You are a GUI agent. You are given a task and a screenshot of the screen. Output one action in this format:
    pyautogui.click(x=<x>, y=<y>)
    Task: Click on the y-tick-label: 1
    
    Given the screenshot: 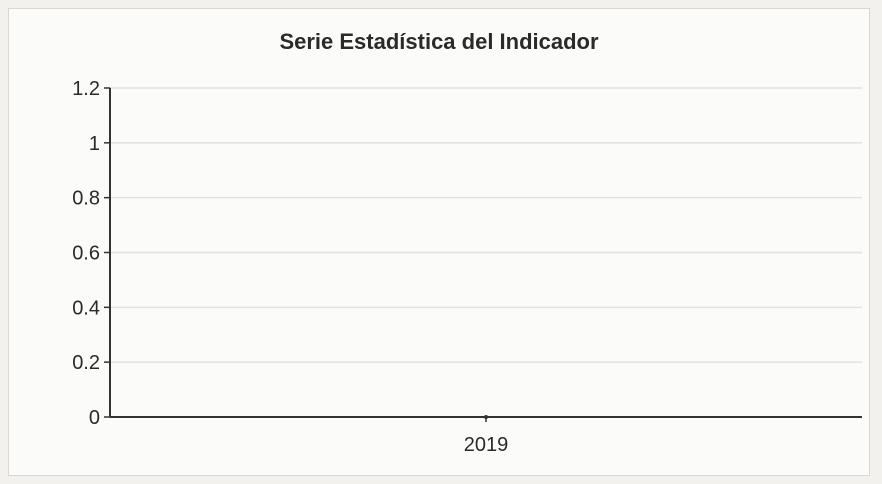 What is the action you would take?
    pyautogui.click(x=94, y=144)
    